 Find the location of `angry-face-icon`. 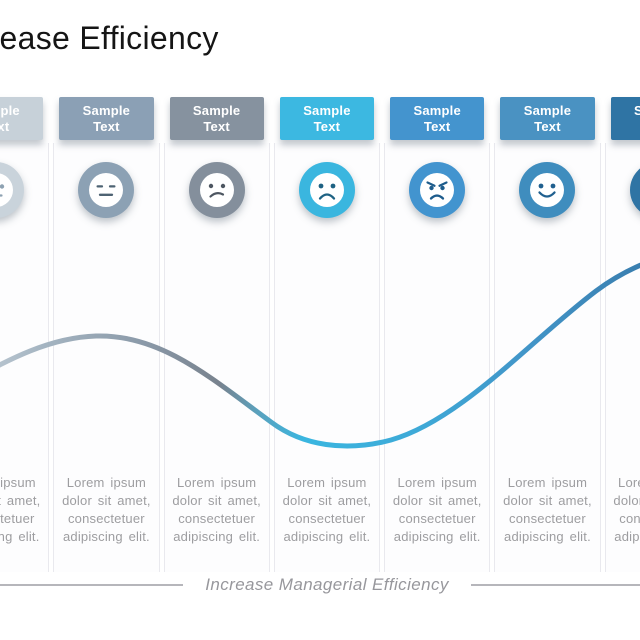

angry-face-icon is located at coordinates (437, 190).